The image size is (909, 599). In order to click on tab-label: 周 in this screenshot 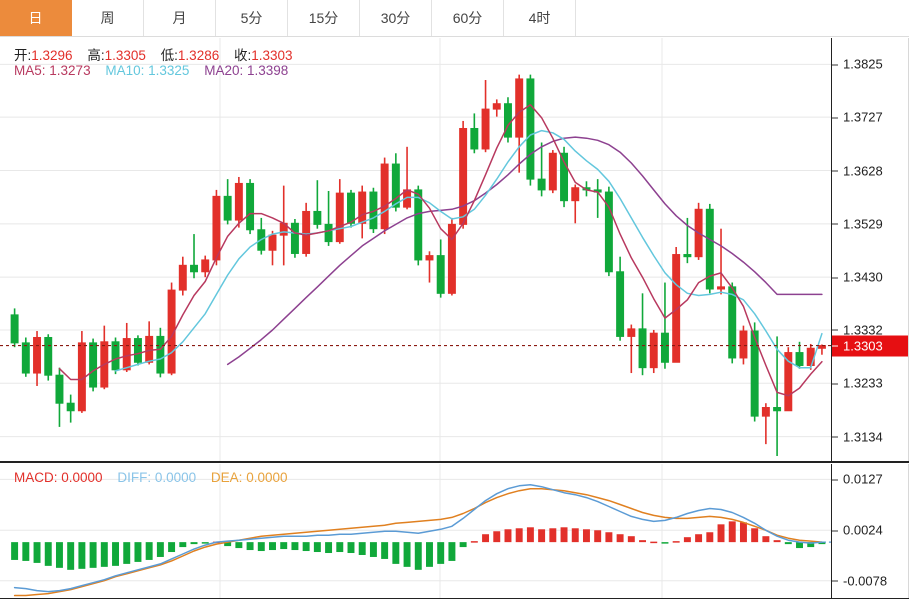, I will do `click(107, 18)`.